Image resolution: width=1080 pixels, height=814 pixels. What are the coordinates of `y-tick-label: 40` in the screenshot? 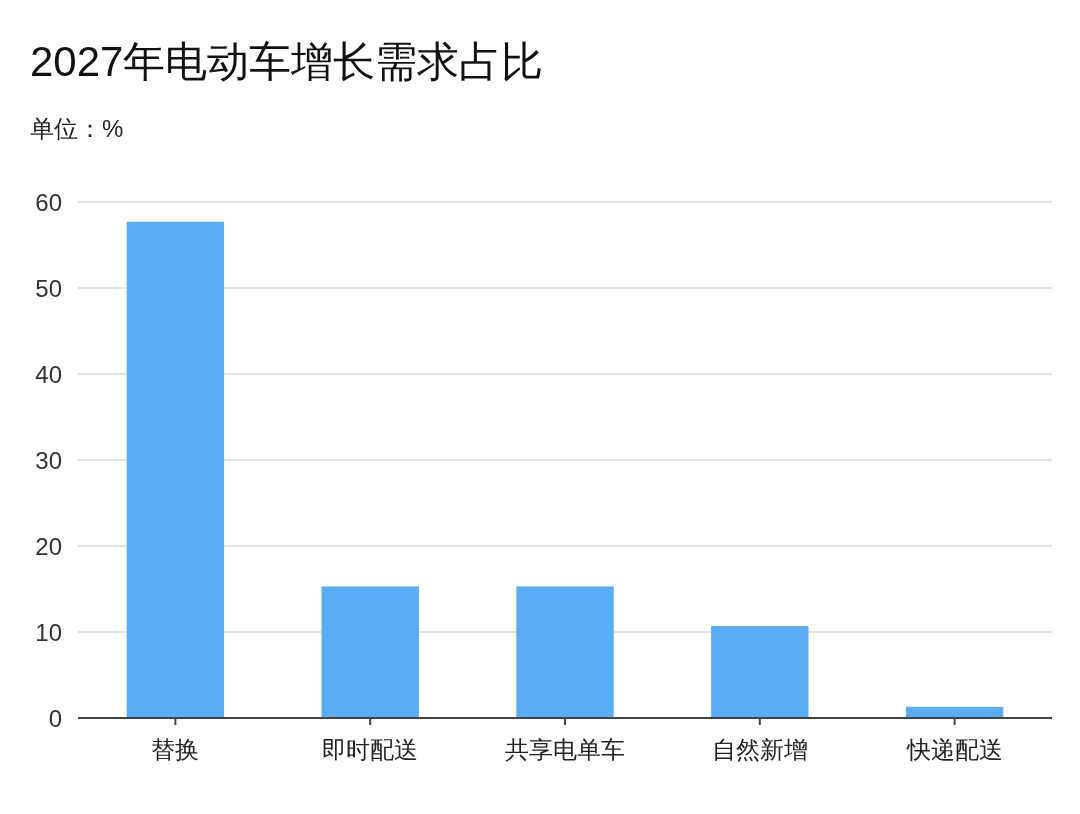 It's located at (48, 374).